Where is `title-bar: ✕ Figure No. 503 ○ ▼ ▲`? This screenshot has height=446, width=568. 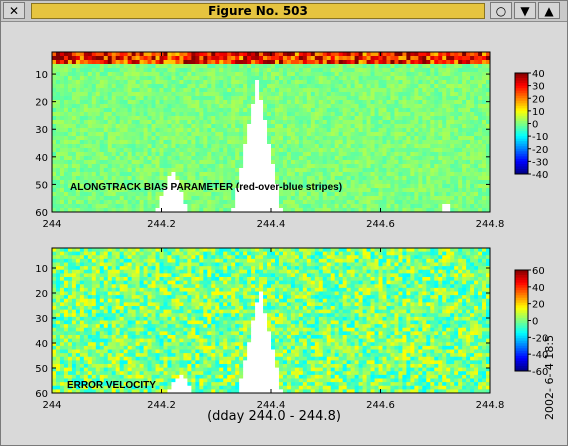 title-bar: ✕ Figure No. 503 ○ ▼ ▲ is located at coordinates (284, 11).